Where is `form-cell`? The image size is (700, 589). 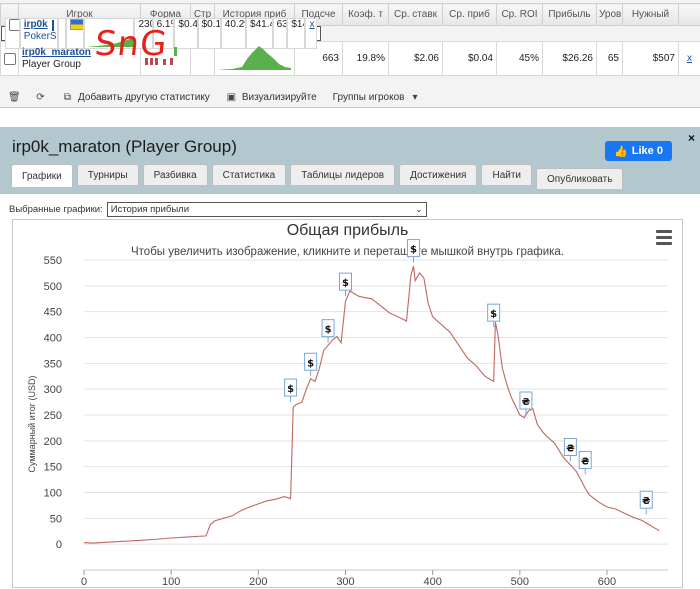
form-cell is located at coordinates (62, 33).